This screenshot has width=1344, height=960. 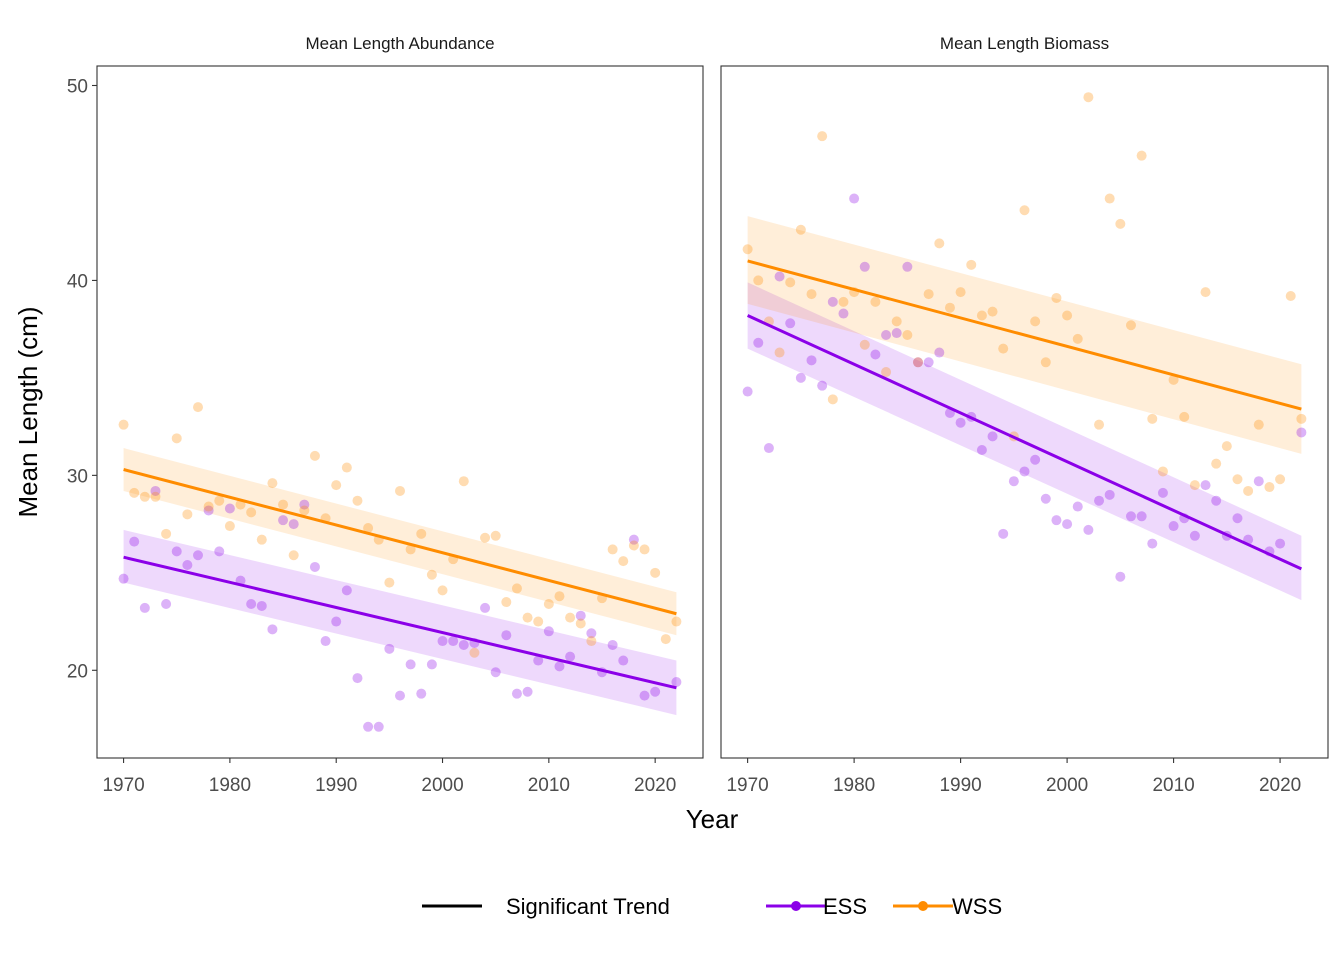 I want to click on x-axis-title: Year, so click(x=712, y=819).